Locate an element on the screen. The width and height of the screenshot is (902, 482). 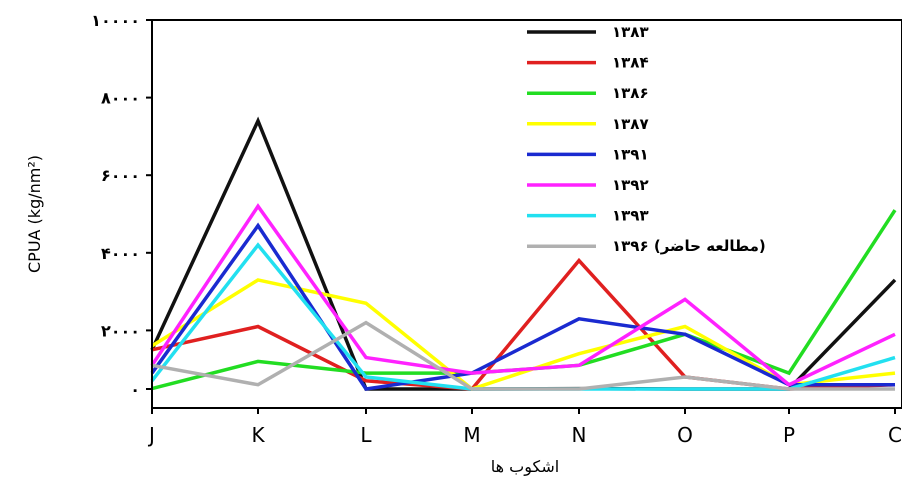
y-tick-label: ۶۰۰۰ is located at coordinates (120, 175).